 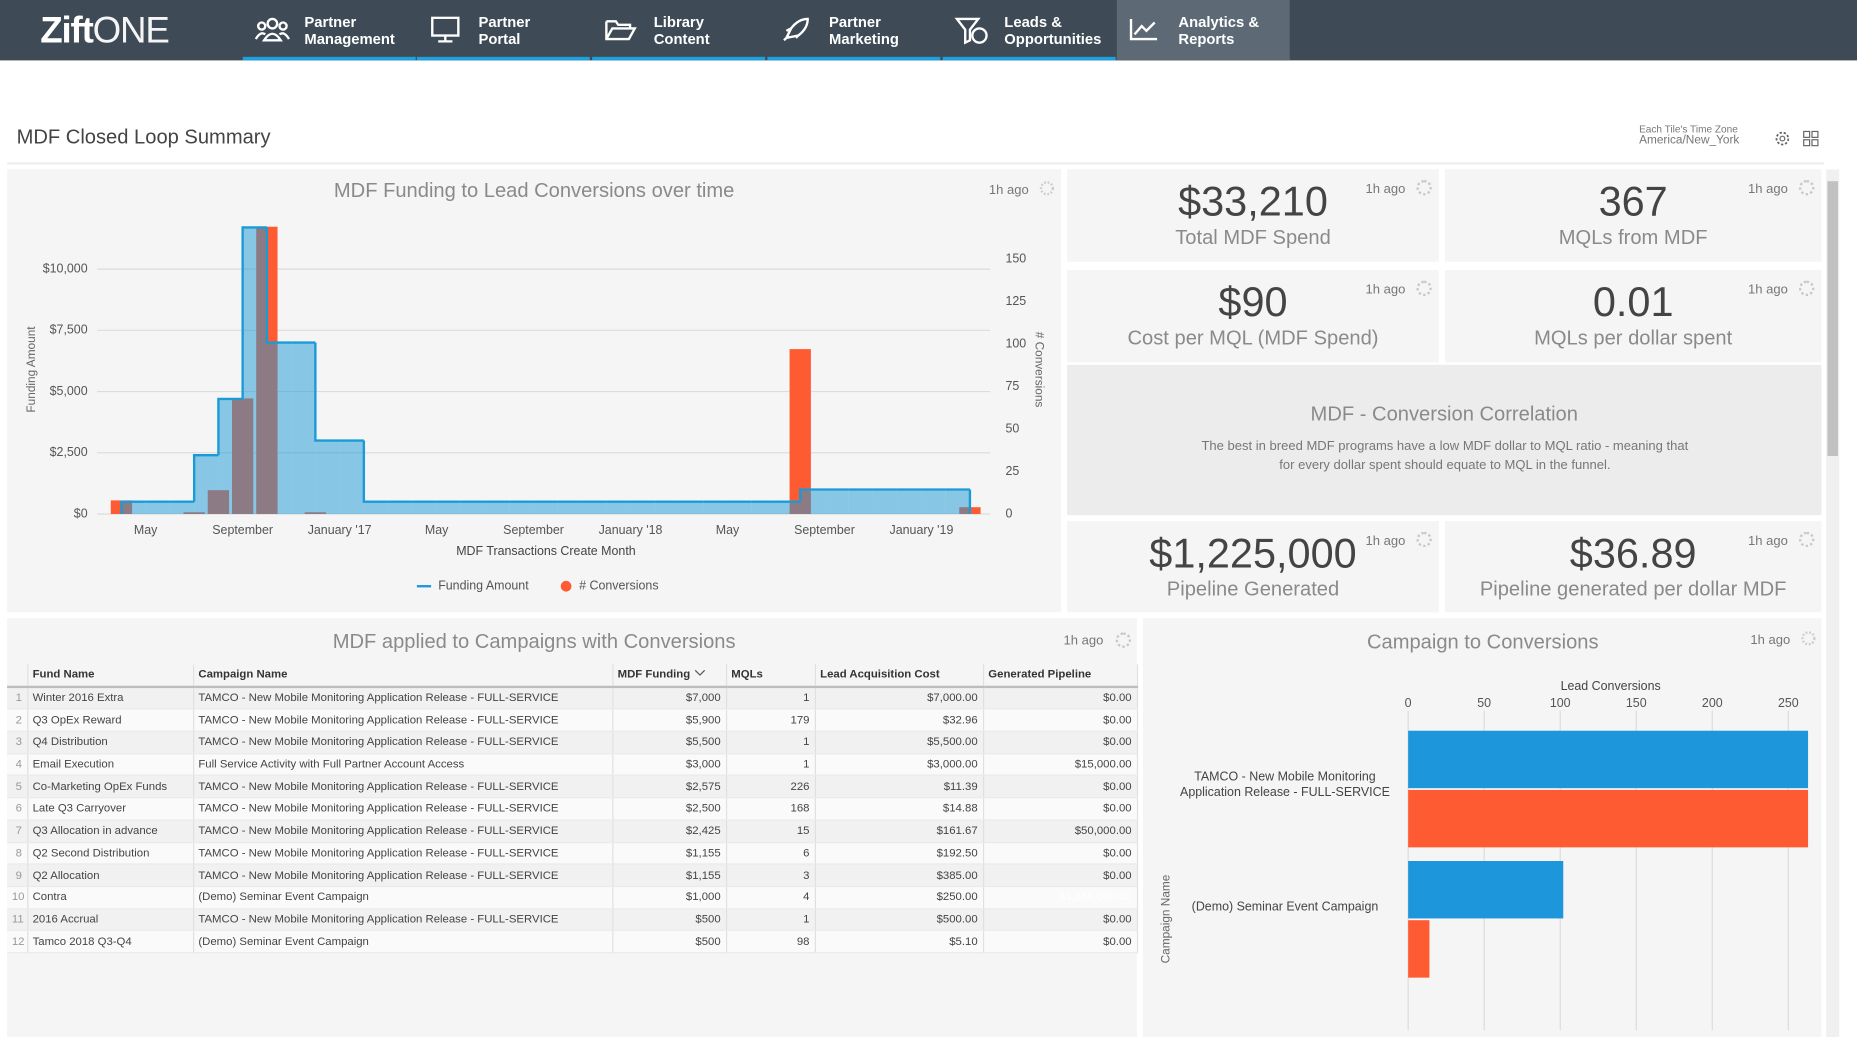 I want to click on table-cell: Q2 Second Distribution, so click(x=110, y=853).